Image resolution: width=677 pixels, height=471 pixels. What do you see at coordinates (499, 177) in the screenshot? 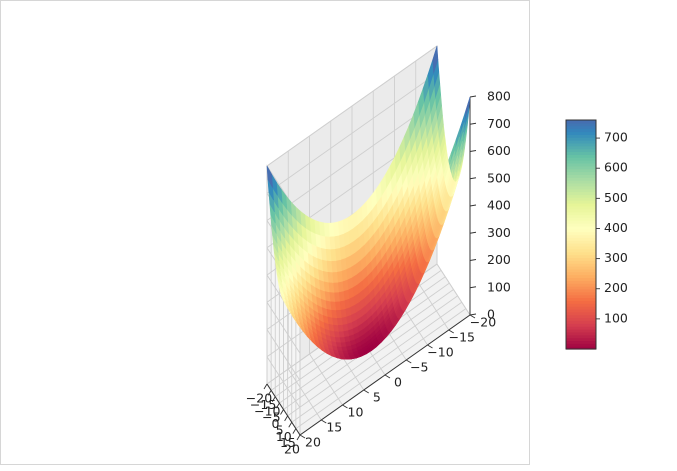
I see `z-tick-label: 500` at bounding box center [499, 177].